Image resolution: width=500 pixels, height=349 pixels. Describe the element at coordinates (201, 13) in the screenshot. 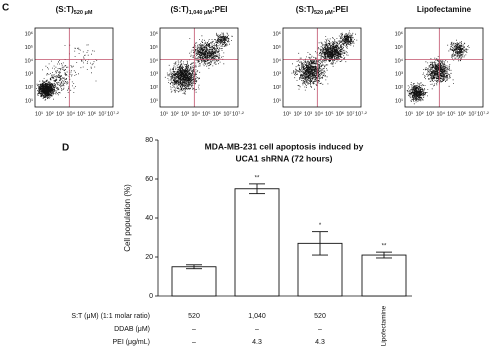

I see `title-sub: 1,040 μM` at that location.